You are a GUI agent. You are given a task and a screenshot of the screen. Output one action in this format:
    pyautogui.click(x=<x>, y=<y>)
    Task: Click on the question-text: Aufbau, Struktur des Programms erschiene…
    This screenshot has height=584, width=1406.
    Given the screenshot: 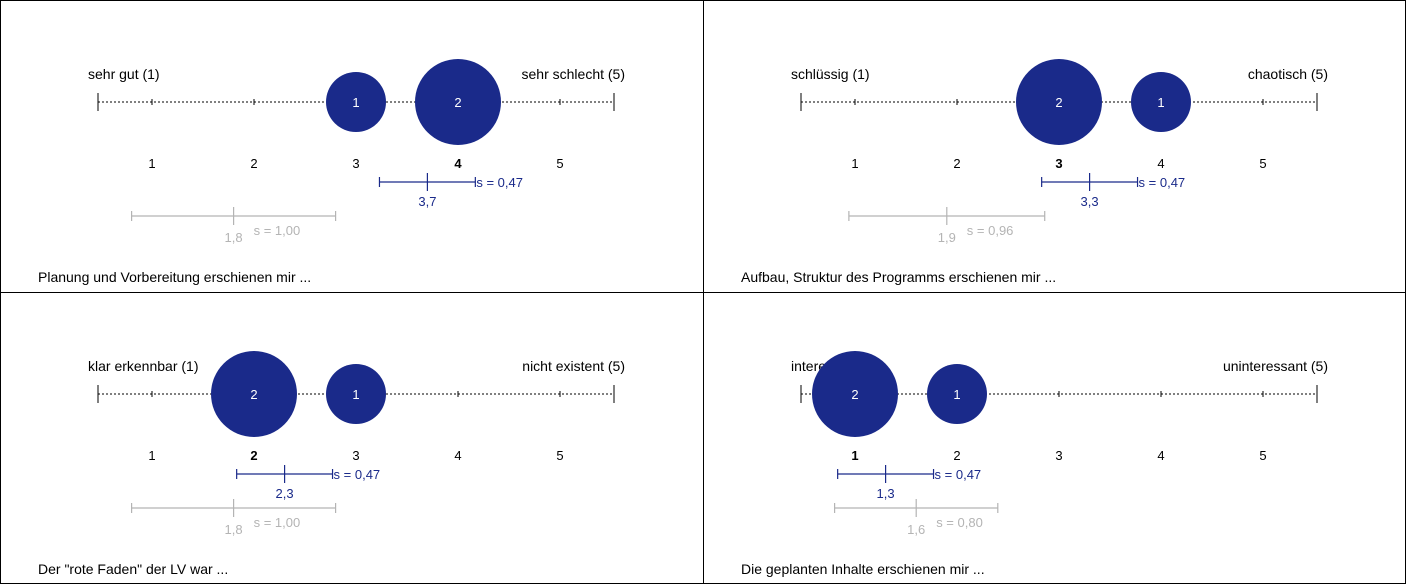 What is the action you would take?
    pyautogui.click(x=898, y=277)
    